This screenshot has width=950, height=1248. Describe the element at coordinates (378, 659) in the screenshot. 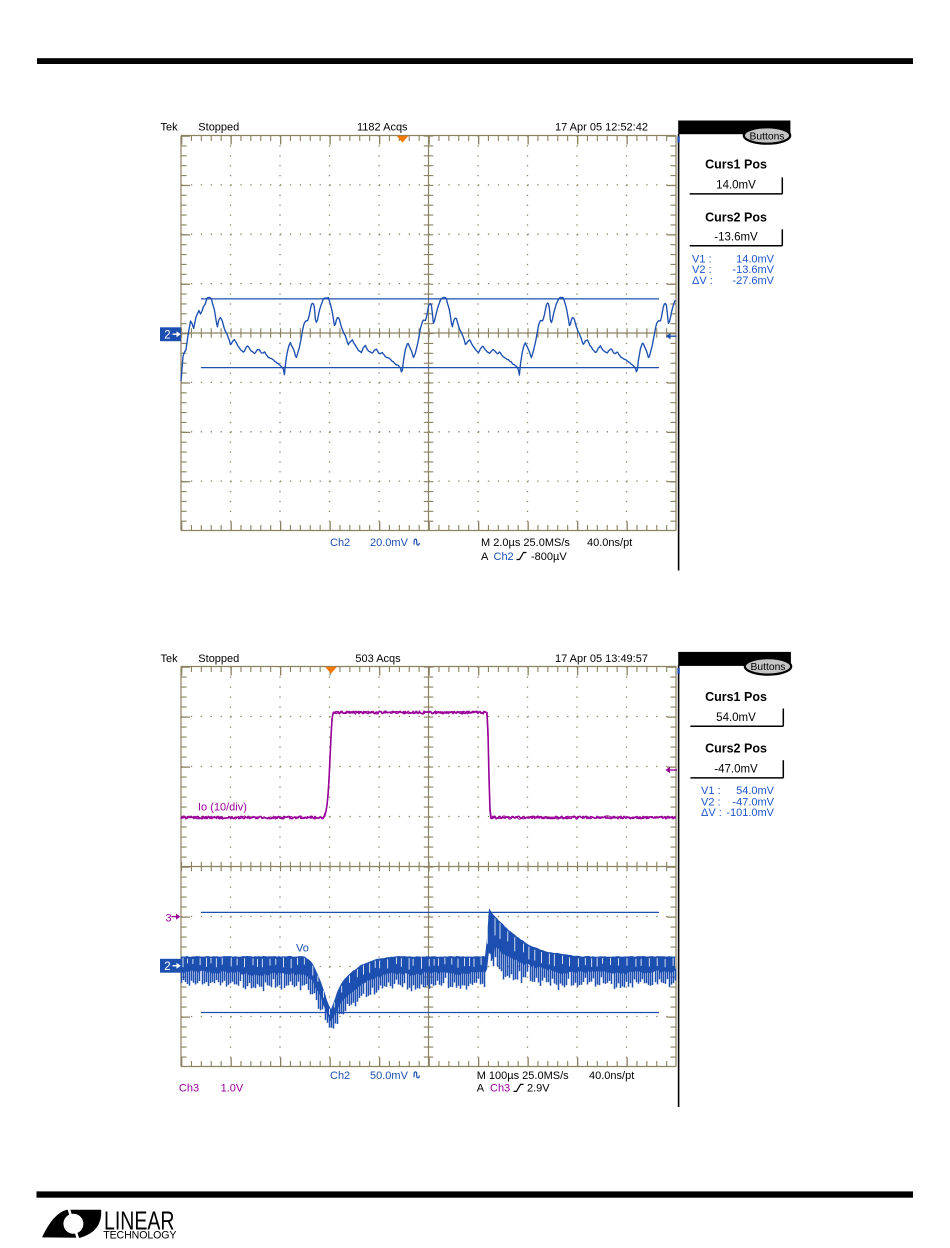

I see `svg-text: 503 Acqs` at that location.